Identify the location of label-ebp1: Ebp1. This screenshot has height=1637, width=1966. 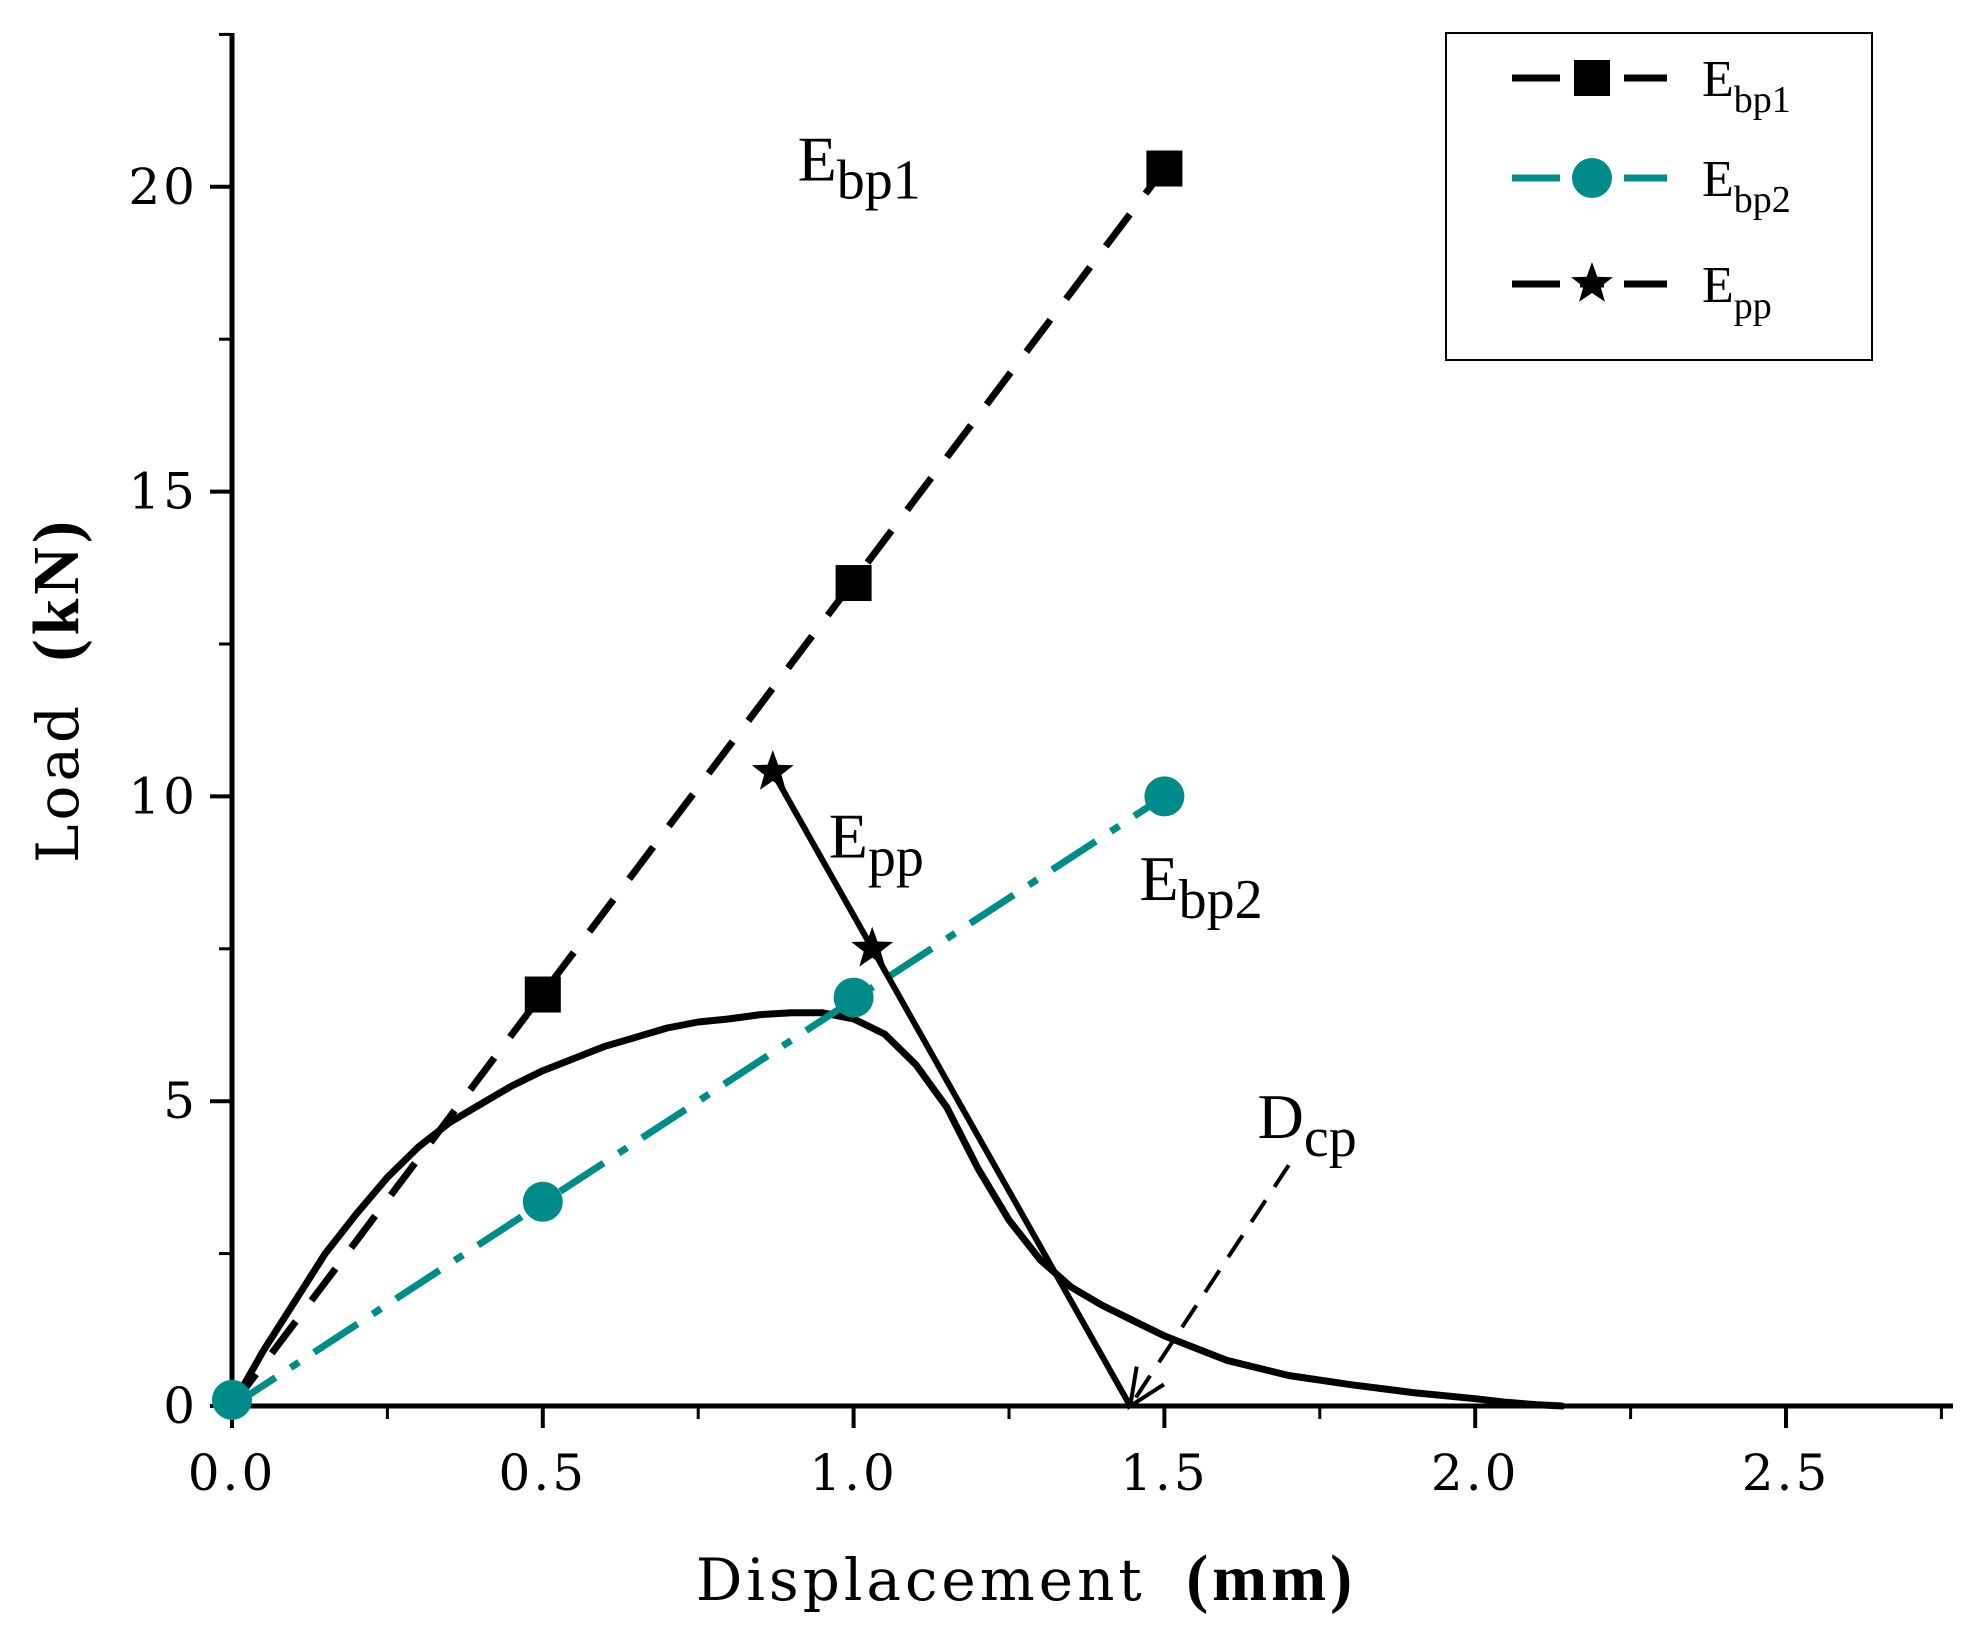
(859, 168).